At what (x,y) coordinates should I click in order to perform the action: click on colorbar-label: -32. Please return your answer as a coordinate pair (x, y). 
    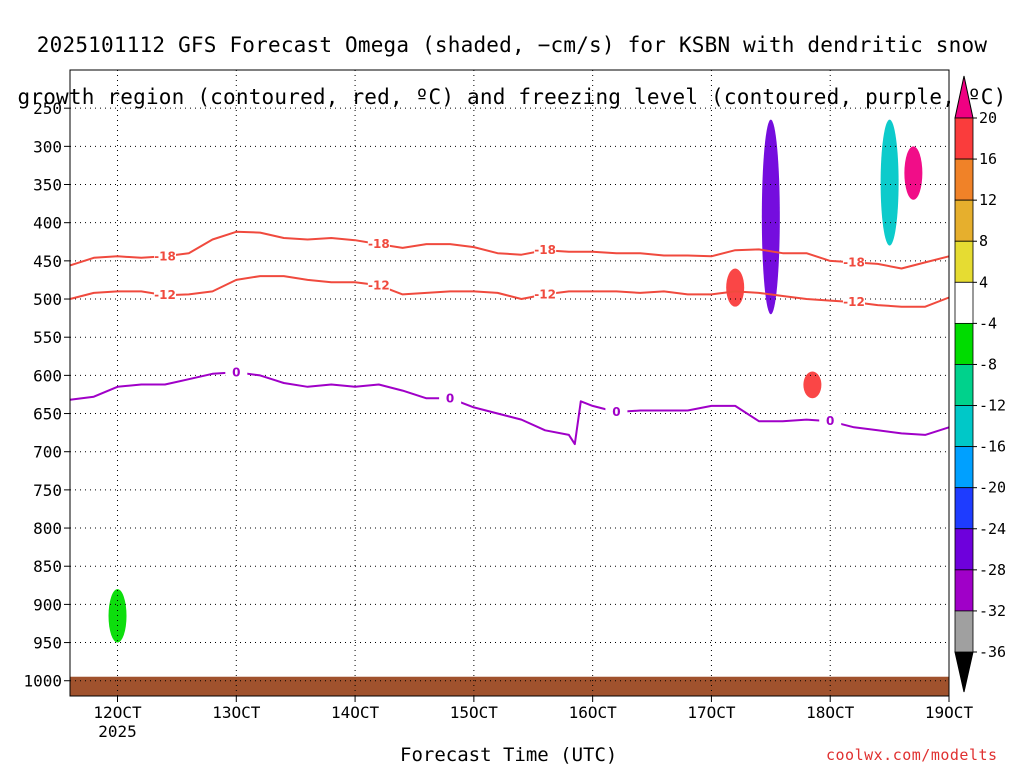
    Looking at the image, I should click on (992, 611).